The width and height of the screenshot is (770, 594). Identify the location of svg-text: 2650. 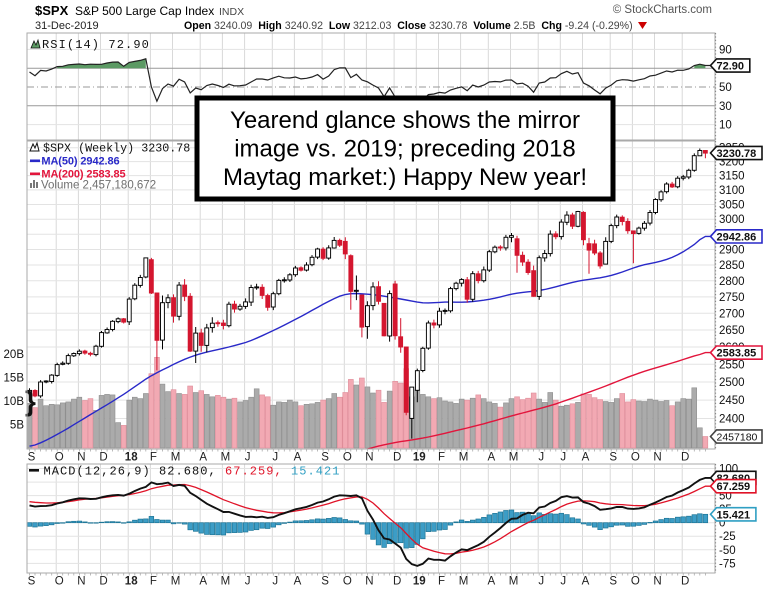
(732, 331).